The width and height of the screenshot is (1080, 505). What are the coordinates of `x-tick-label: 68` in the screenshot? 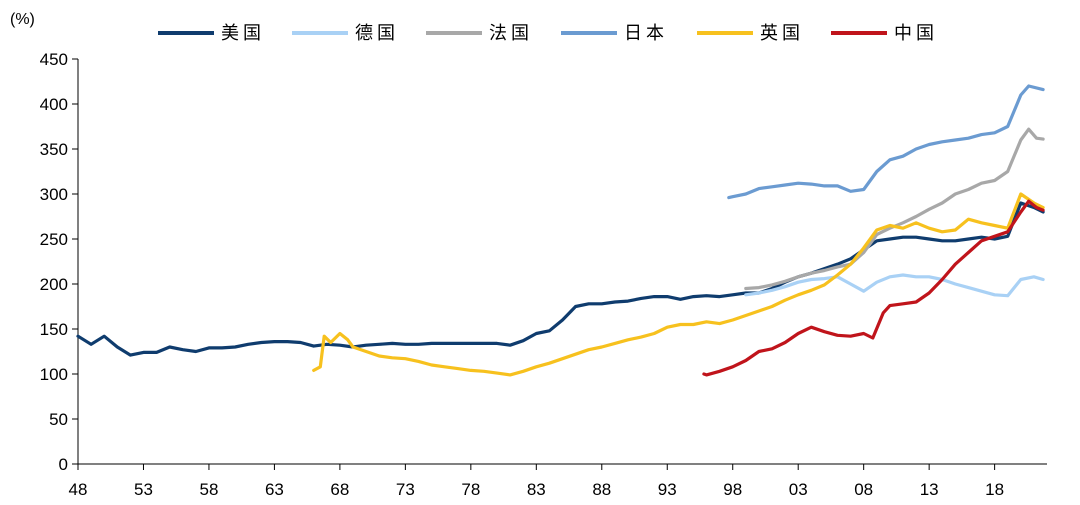 It's located at (339, 489).